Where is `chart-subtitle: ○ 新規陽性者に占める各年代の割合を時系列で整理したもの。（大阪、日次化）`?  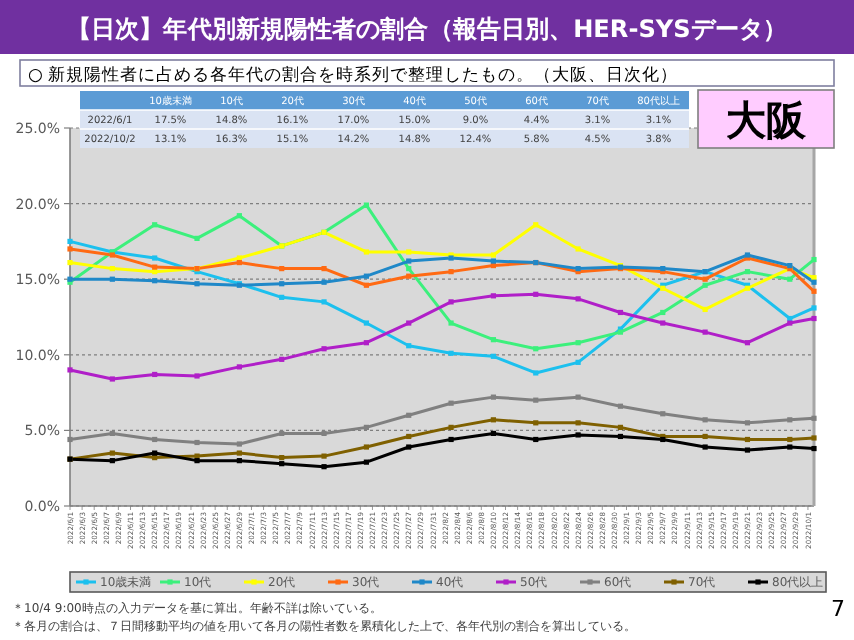 chart-subtitle: ○ 新規陽性者に占める各年代の割合を時系列で整理したもの。（大阪、日次化） is located at coordinates (353, 75).